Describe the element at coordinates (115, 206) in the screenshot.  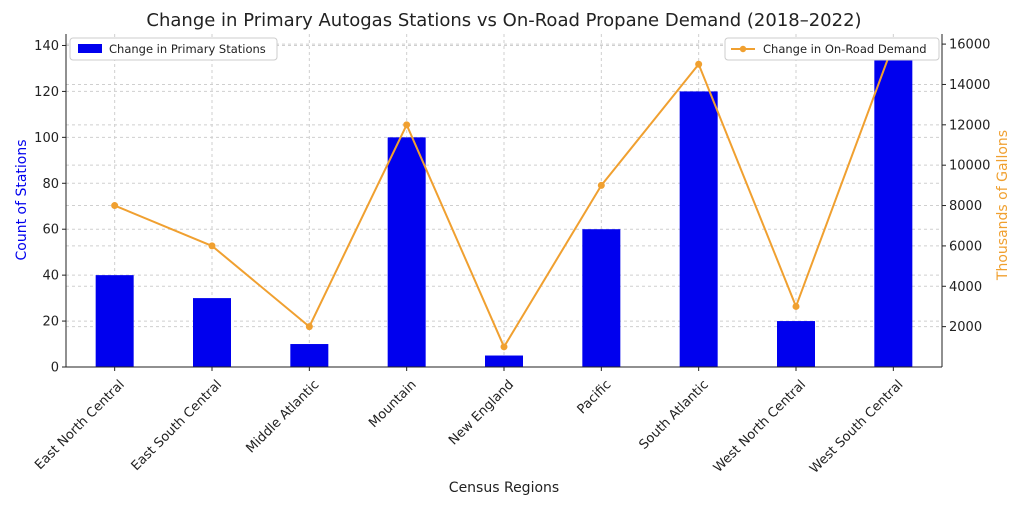
I see `demand-point-east-north-central` at that location.